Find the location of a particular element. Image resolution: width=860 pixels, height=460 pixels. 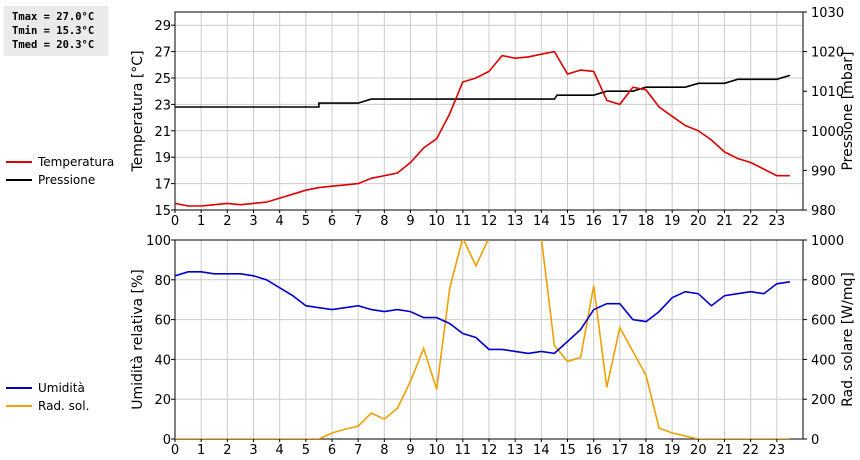

y-right-tick-label: 1010 is located at coordinates (827, 92).